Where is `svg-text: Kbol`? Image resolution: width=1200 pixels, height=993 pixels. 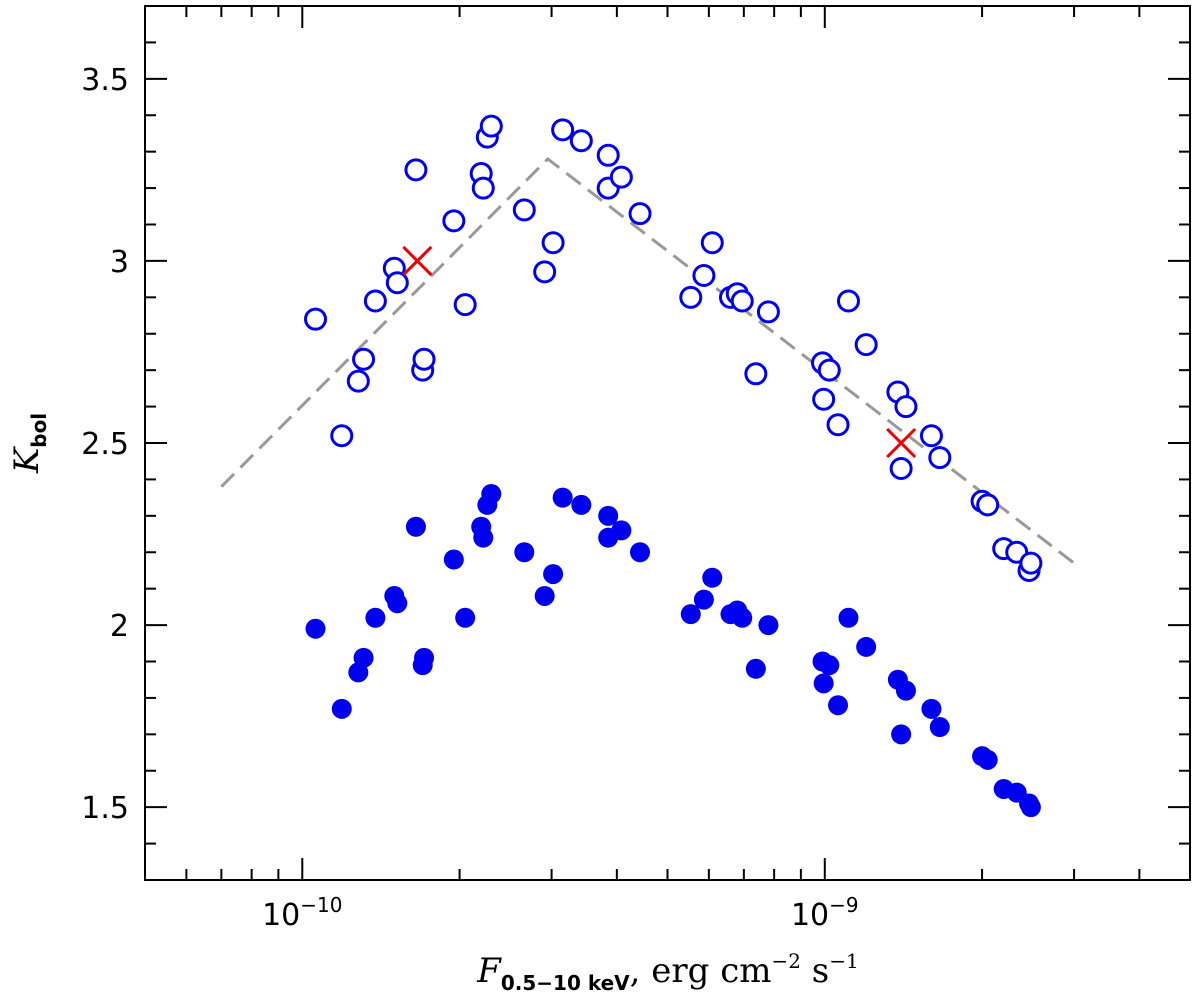 svg-text: Kbol is located at coordinates (29, 443).